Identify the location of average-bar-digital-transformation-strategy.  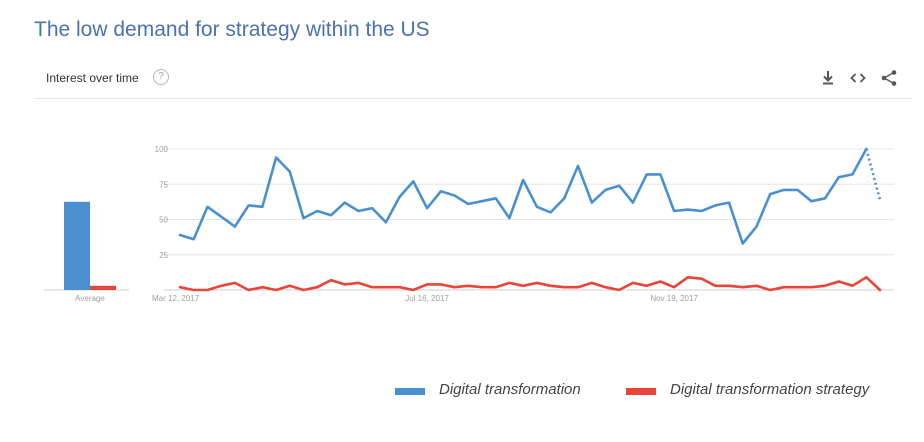
(103, 287).